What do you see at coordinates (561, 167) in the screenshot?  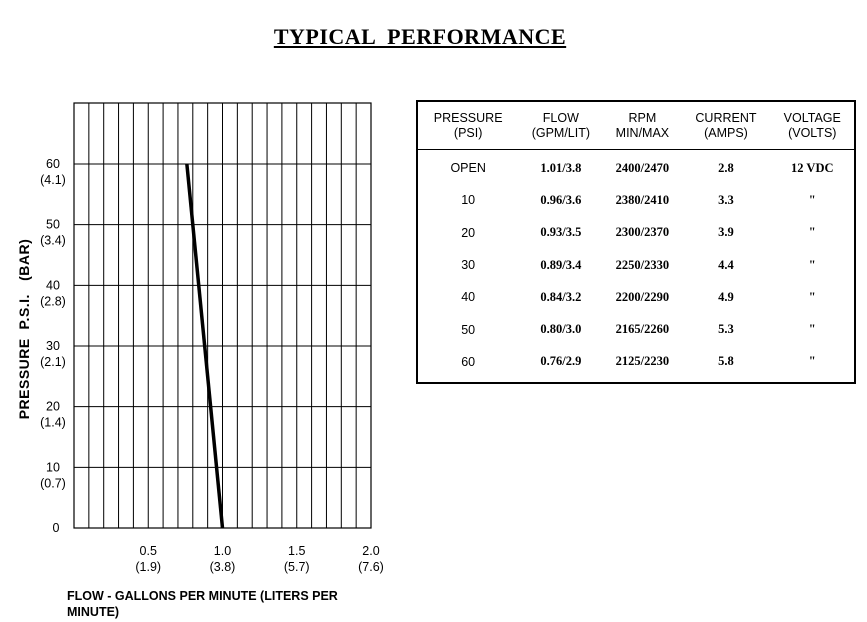 I see `table-cell: 1.01/3.8` at bounding box center [561, 167].